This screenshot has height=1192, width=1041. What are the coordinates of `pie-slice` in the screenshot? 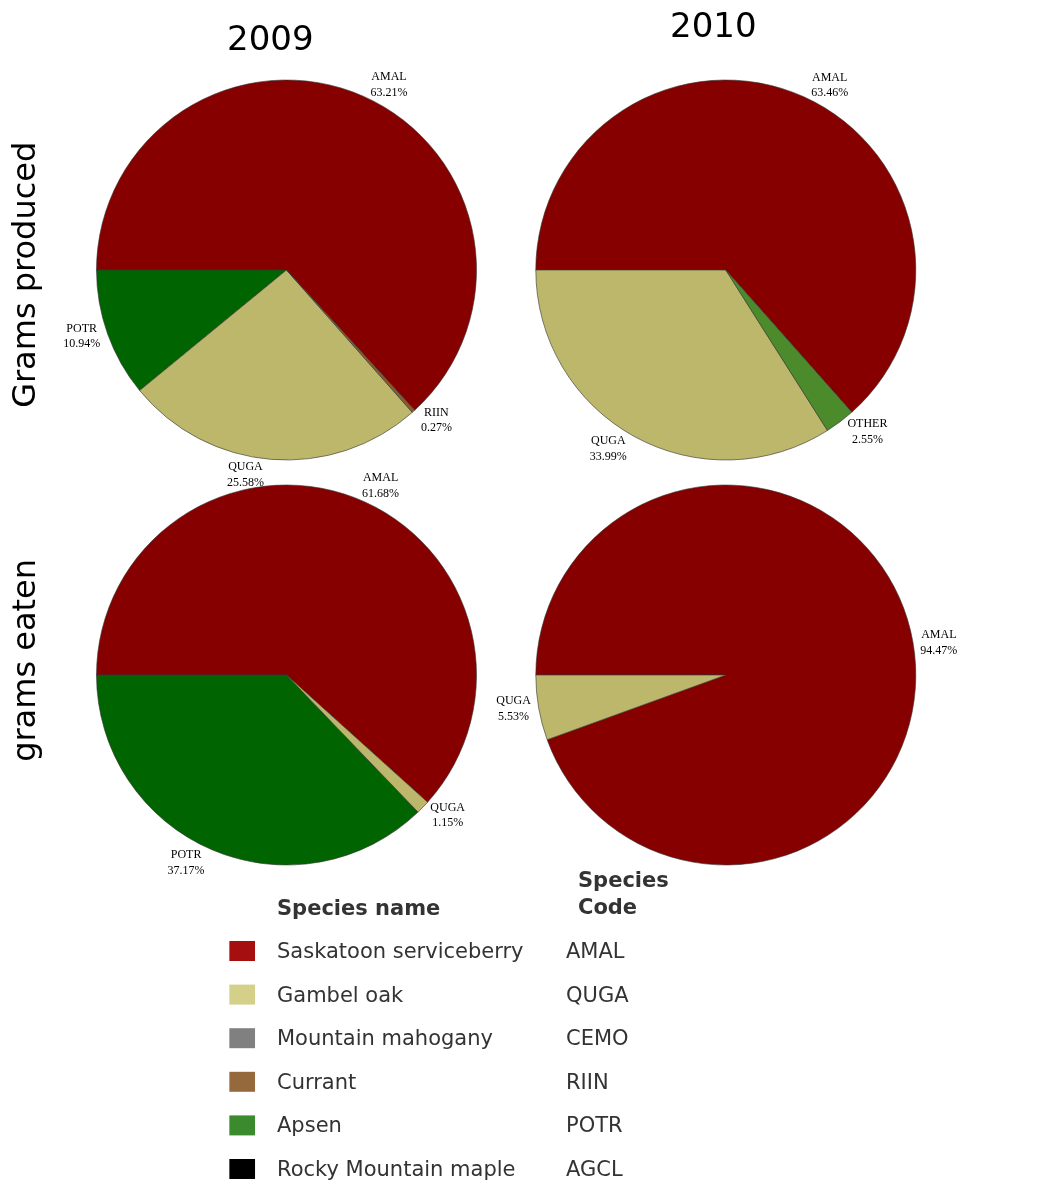 It's located at (725, 674).